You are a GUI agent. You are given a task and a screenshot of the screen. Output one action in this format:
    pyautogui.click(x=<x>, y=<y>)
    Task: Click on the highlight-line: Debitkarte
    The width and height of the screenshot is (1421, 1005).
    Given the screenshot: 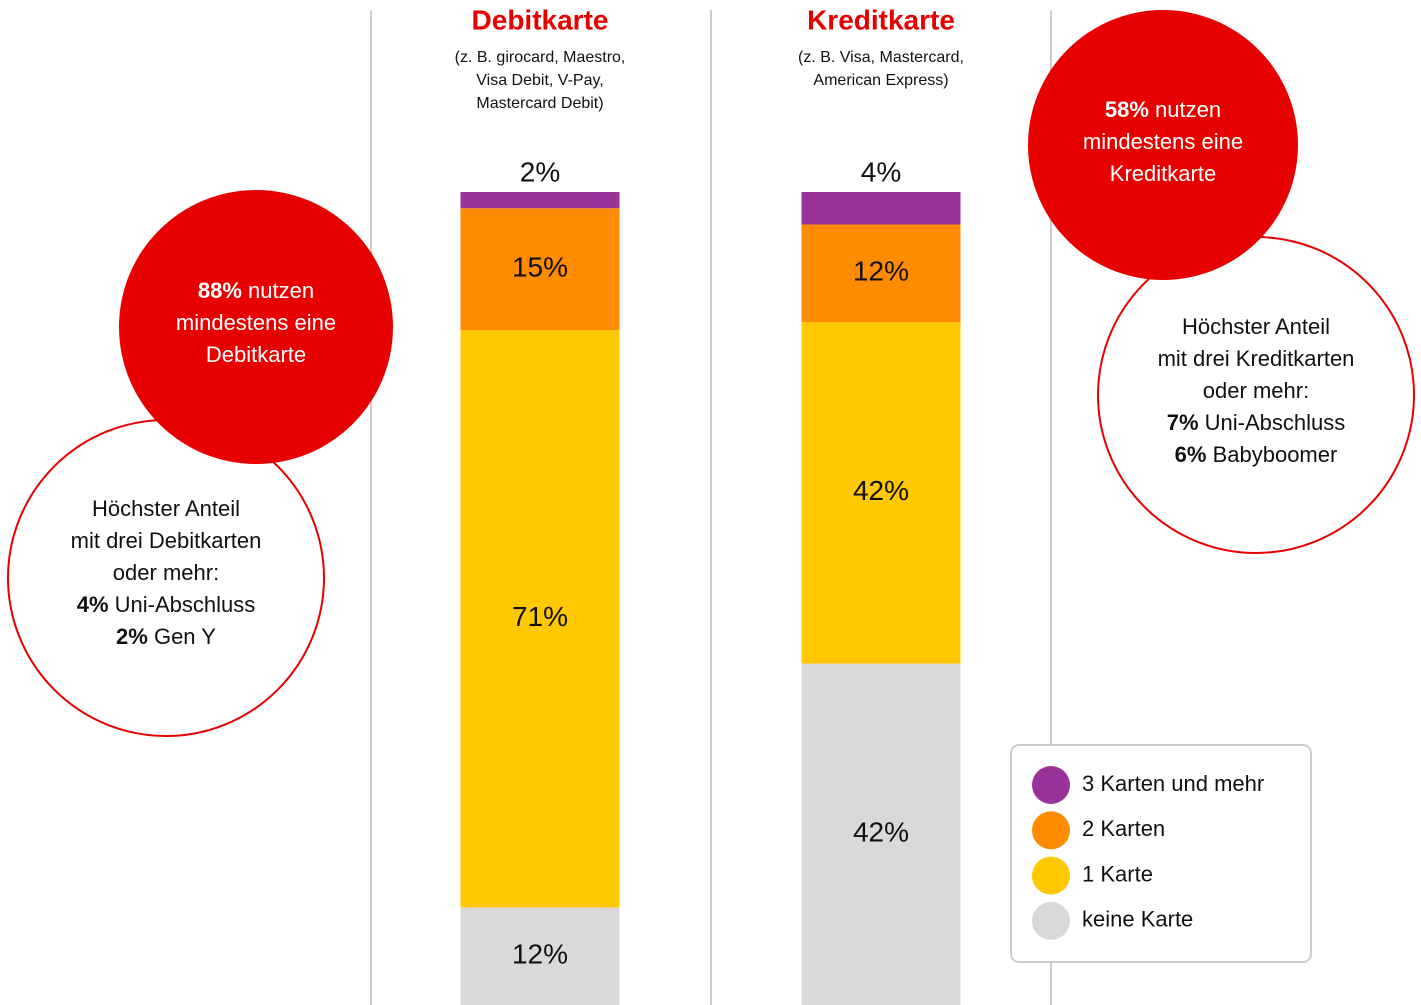 What is the action you would take?
    pyautogui.click(x=256, y=354)
    